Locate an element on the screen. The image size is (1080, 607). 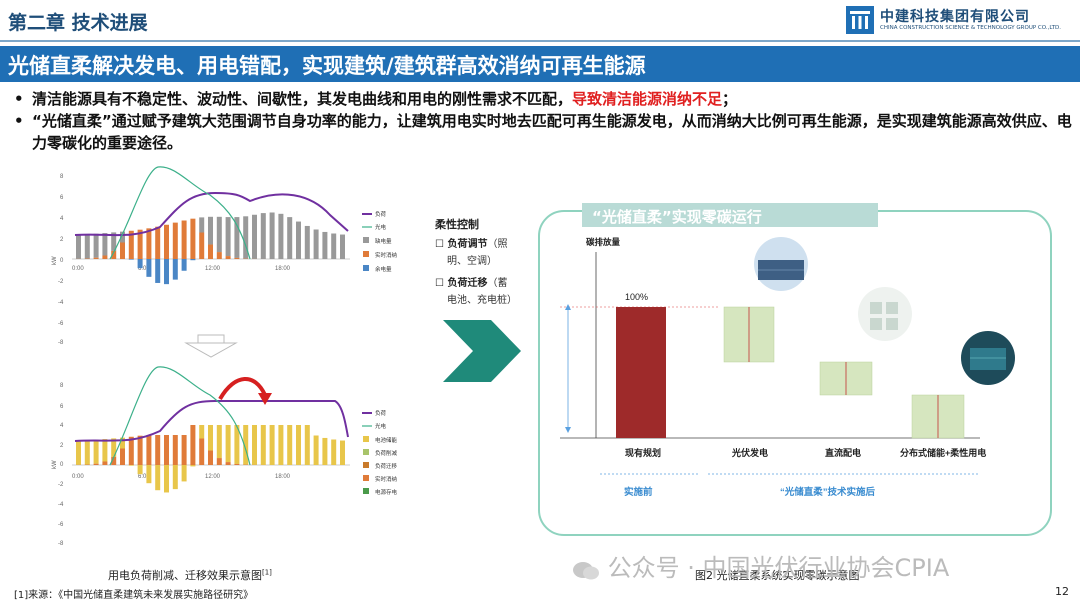
y-tick: 2 is located at coordinates (62, 240).